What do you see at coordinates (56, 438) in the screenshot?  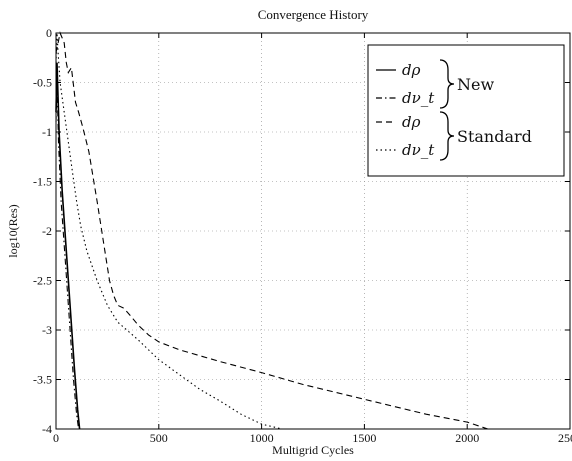 I see `x-tick-label: 0` at bounding box center [56, 438].